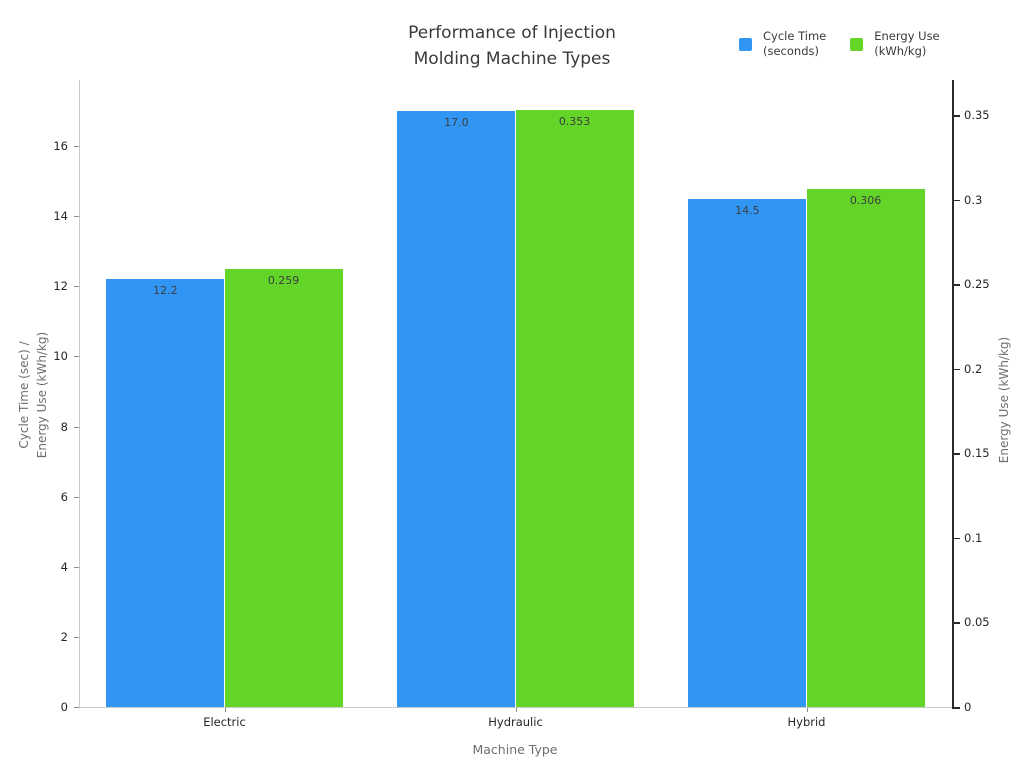 This screenshot has width=1024, height=768. What do you see at coordinates (795, 43) in the screenshot?
I see `legend-label-cycle-time: Cycle Time (seconds)` at bounding box center [795, 43].